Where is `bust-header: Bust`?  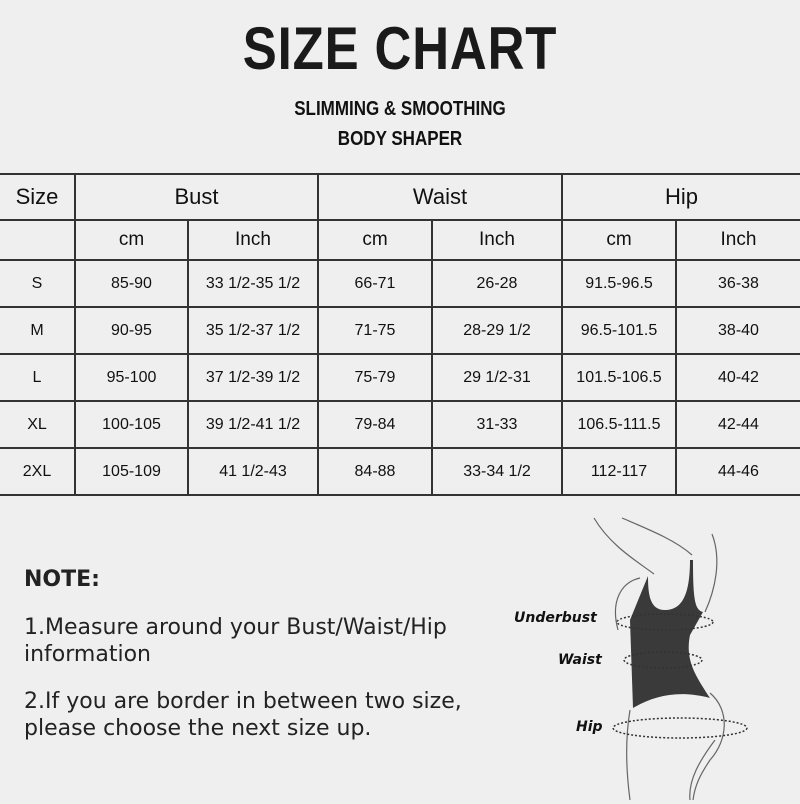 bust-header: Bust is located at coordinates (196, 197).